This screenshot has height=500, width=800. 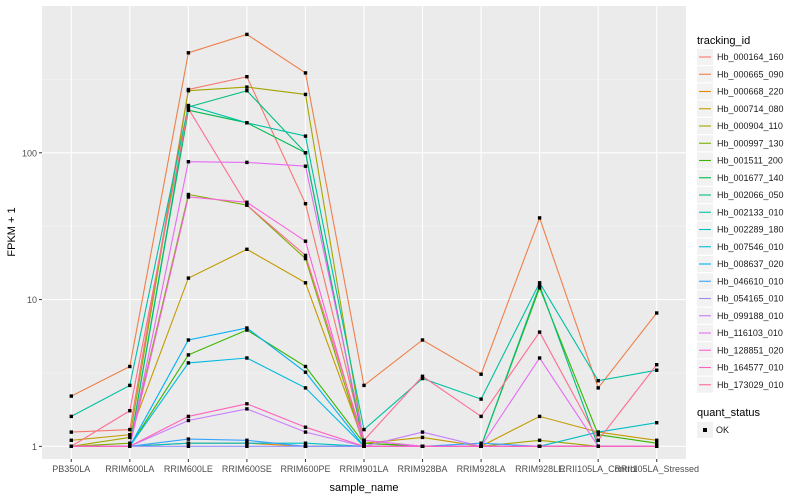 I want to click on x-tick-label: RRIM928LA, so click(x=481, y=469).